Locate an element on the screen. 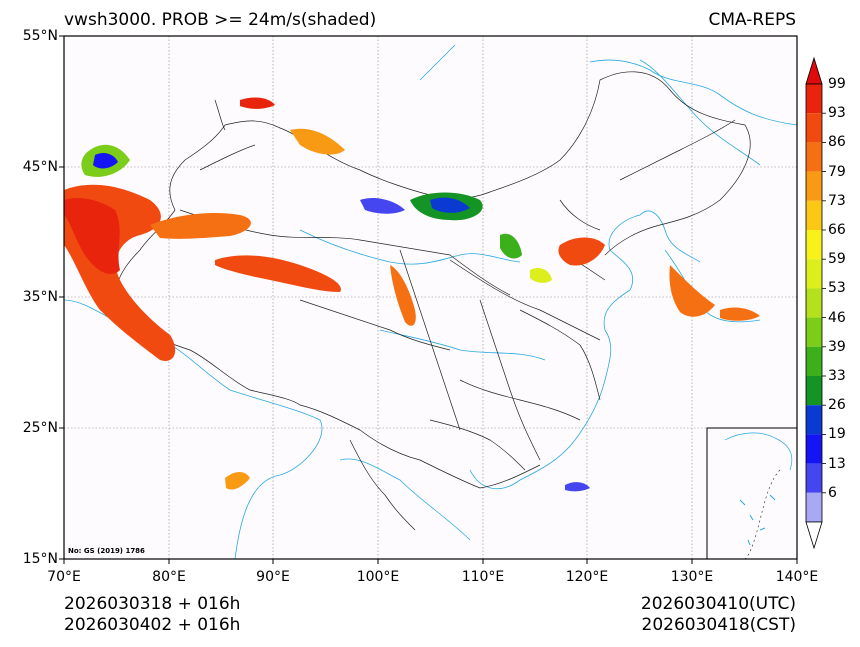  colorbar-label: 13 is located at coordinates (837, 464).